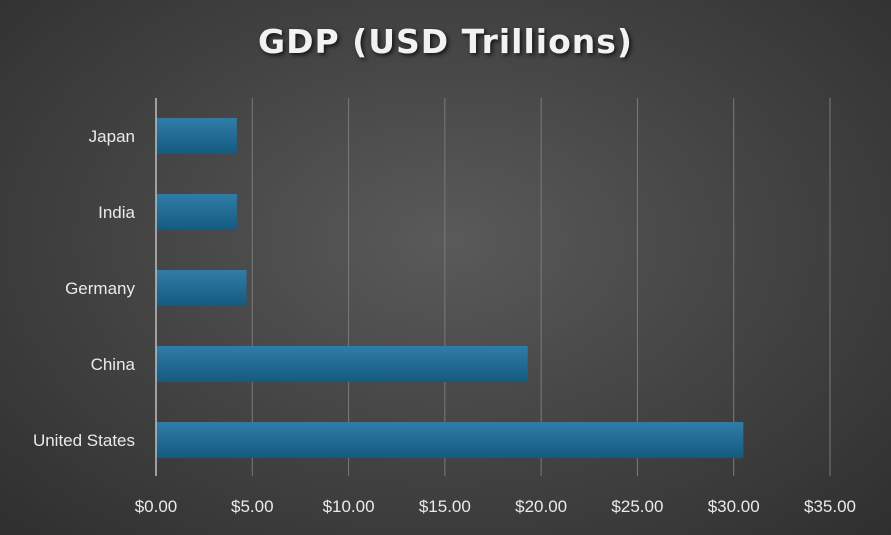  I want to click on x-tick-label: $5.00, so click(252, 506).